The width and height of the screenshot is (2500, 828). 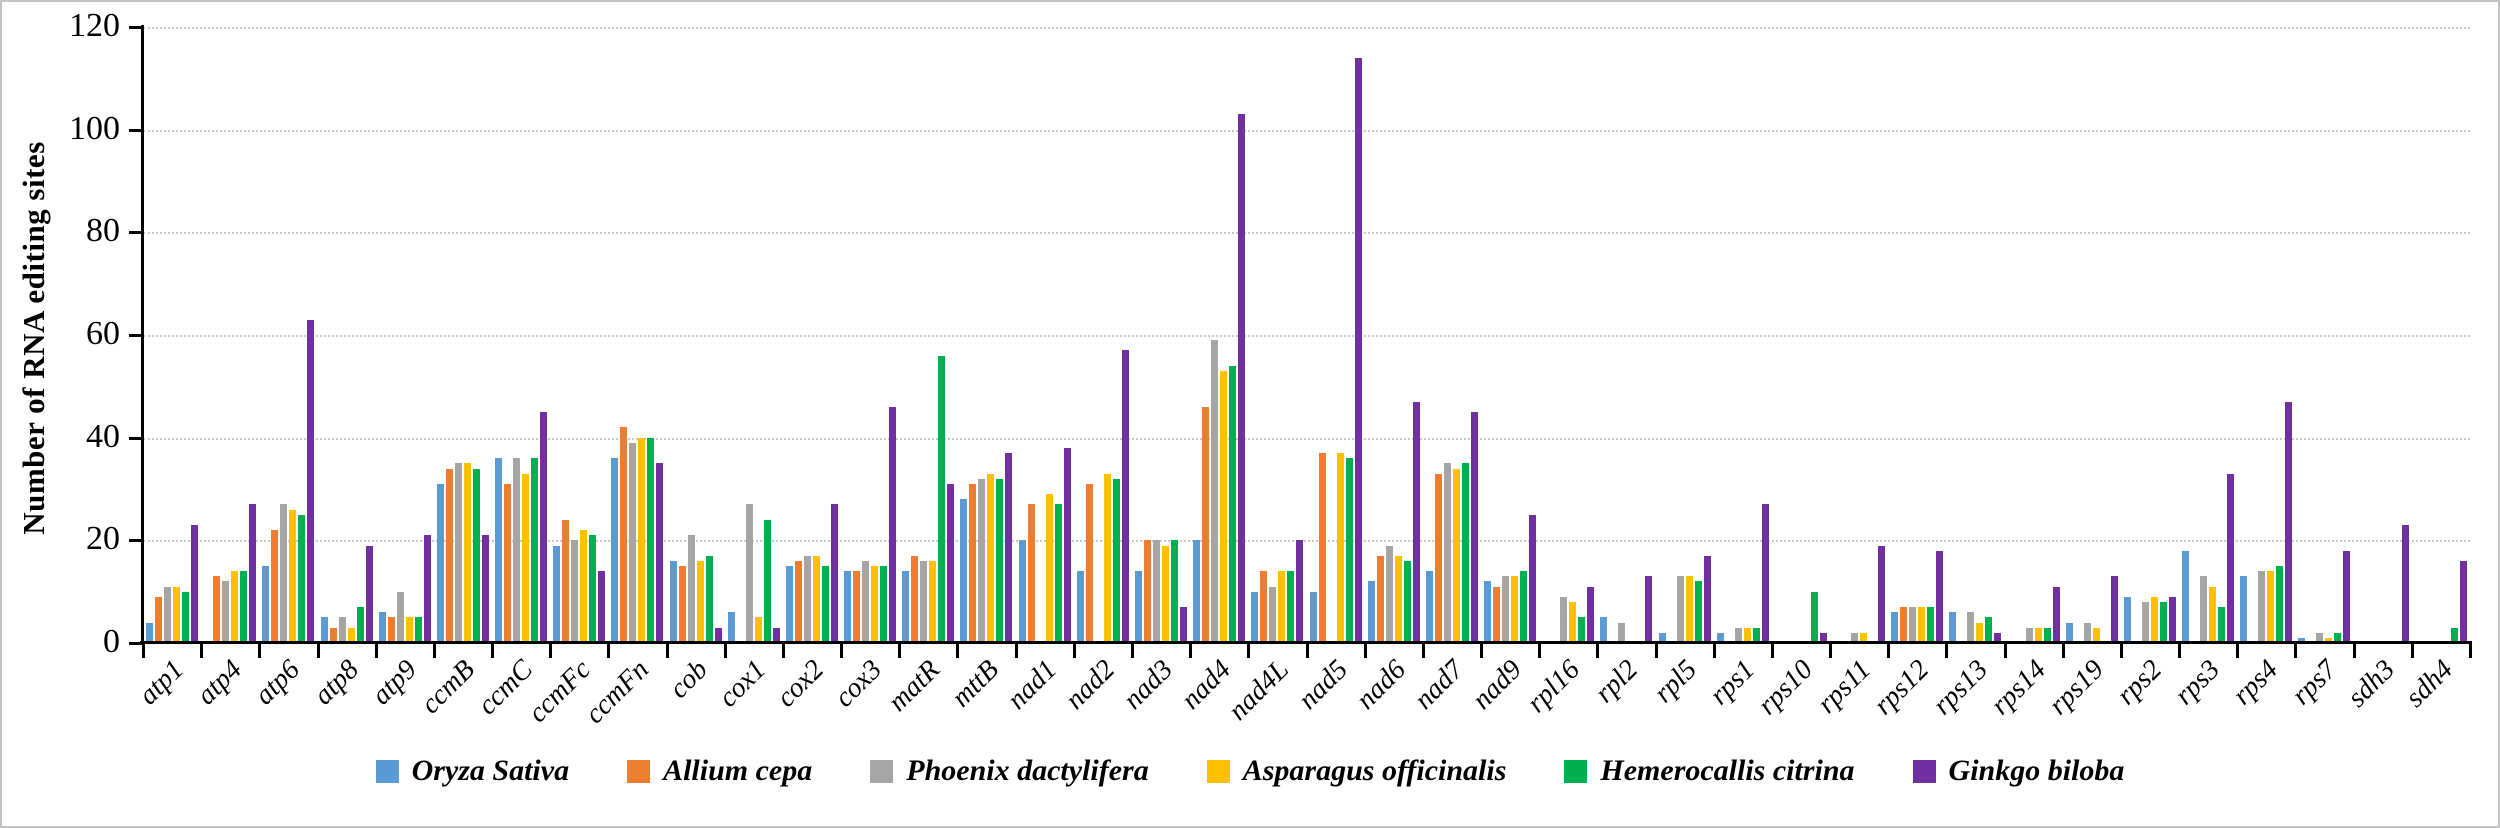 I want to click on bar-asparagus-officinalis-nad3, so click(x=1165, y=594).